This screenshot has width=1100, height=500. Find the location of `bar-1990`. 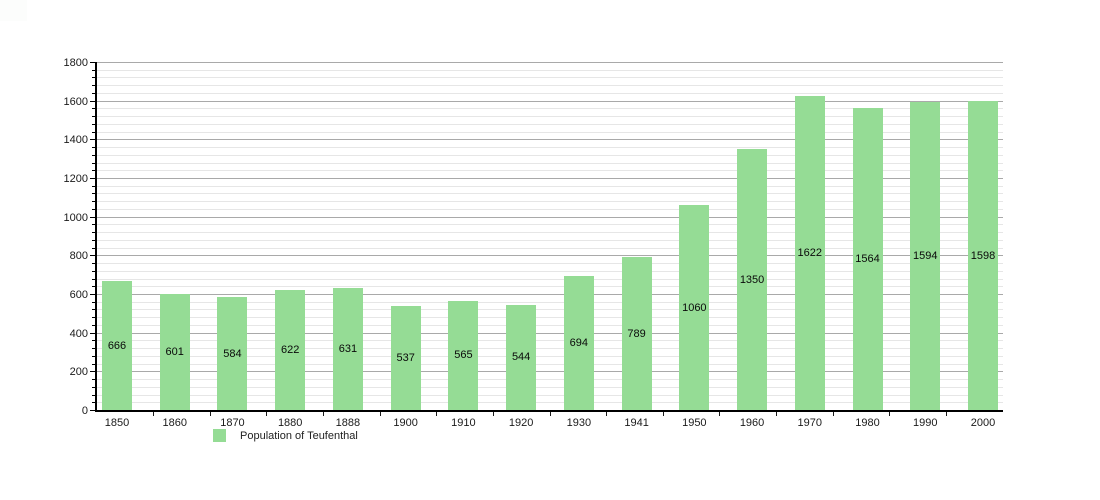

bar-1990 is located at coordinates (925, 255).